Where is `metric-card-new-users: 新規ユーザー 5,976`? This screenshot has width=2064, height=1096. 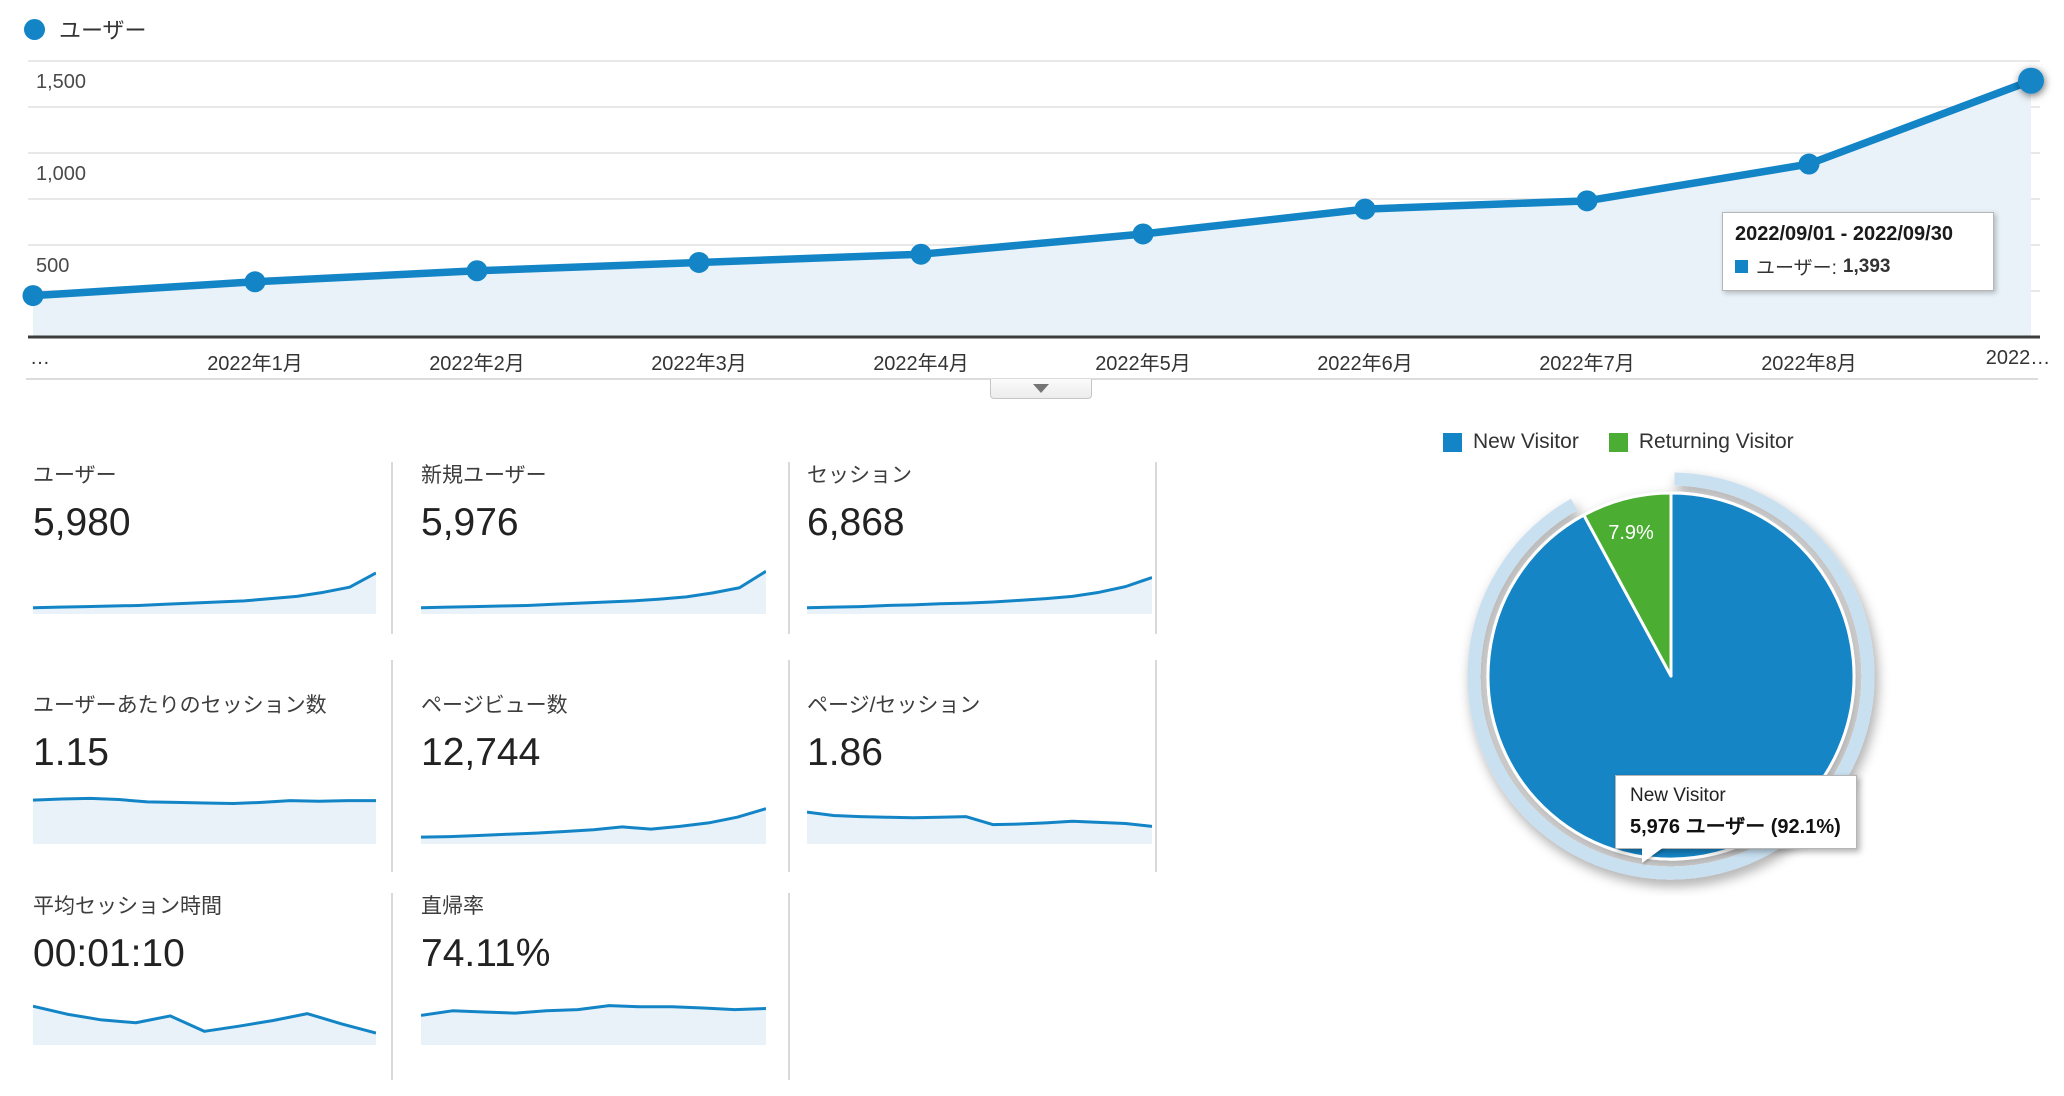
metric-card-new-users: 新規ユーザー 5,976 is located at coordinates (605, 548).